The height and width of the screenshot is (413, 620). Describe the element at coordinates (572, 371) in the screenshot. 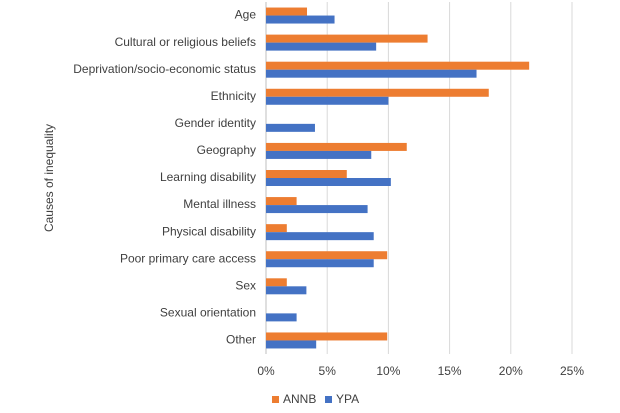

I see `x-tick-label: 25%` at that location.